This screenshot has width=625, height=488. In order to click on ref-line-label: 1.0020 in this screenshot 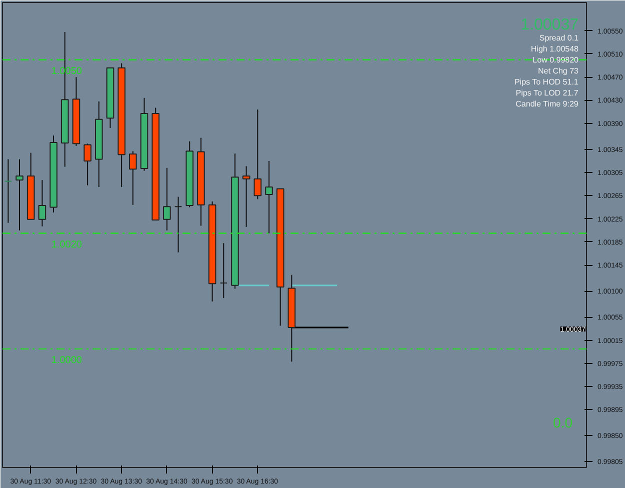, I will do `click(66, 244)`.